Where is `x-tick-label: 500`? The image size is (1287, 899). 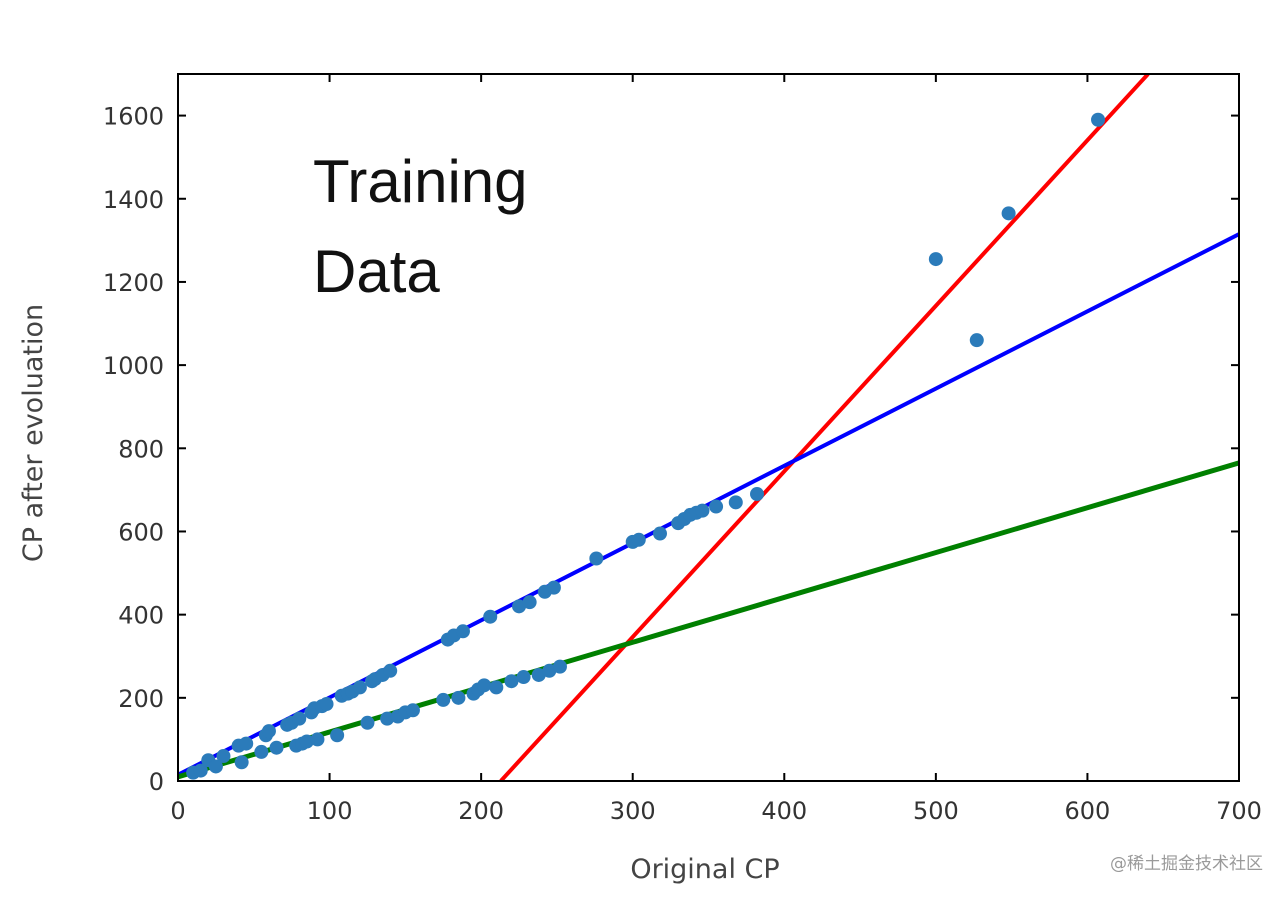
x-tick-label: 500 is located at coordinates (936, 811).